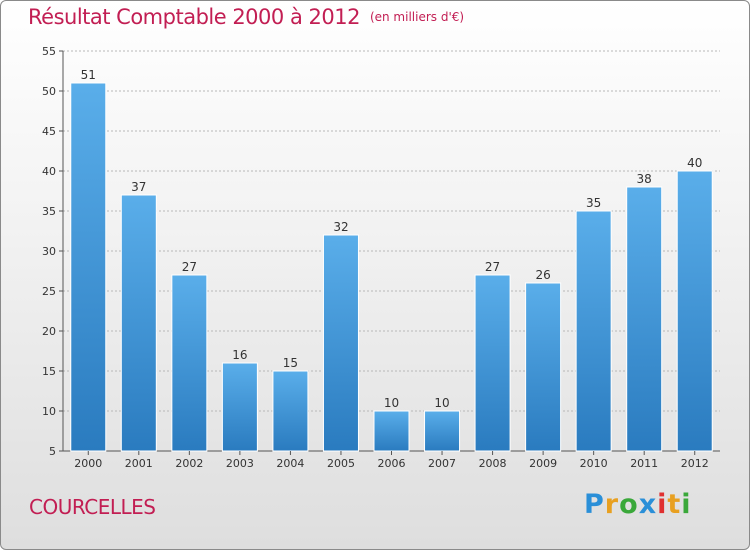  I want to click on y-tick-label: 5, so click(52, 451).